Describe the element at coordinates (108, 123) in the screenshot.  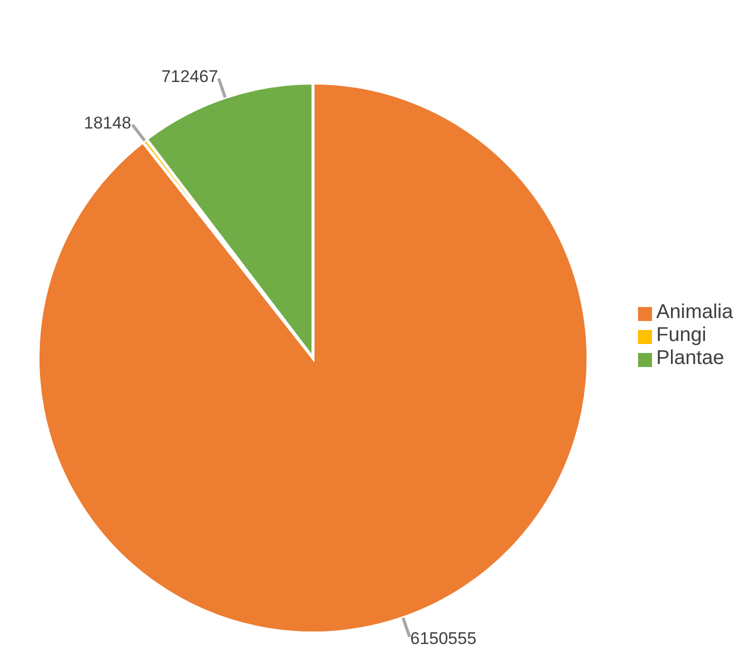
I see `data-label: 18148` at that location.